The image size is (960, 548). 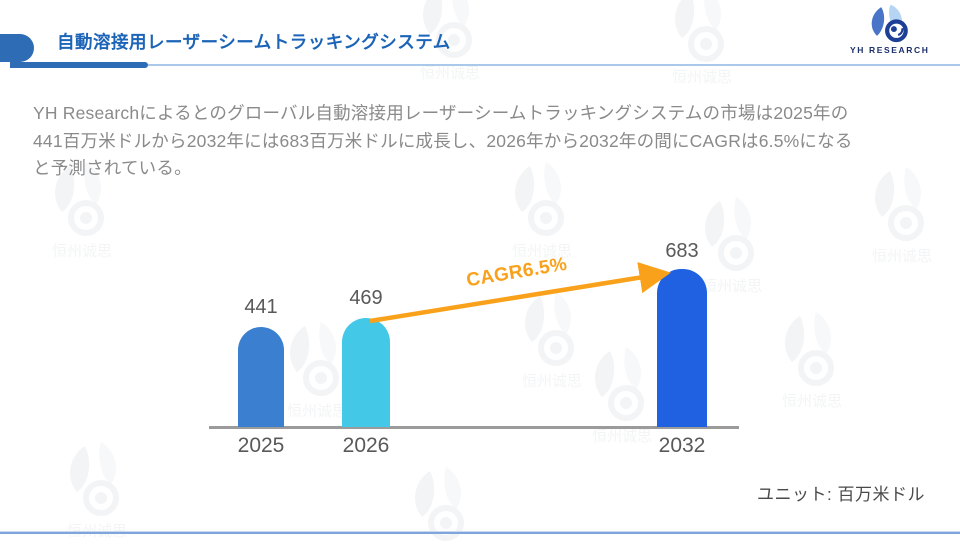 I want to click on footer-divider, so click(x=480, y=532).